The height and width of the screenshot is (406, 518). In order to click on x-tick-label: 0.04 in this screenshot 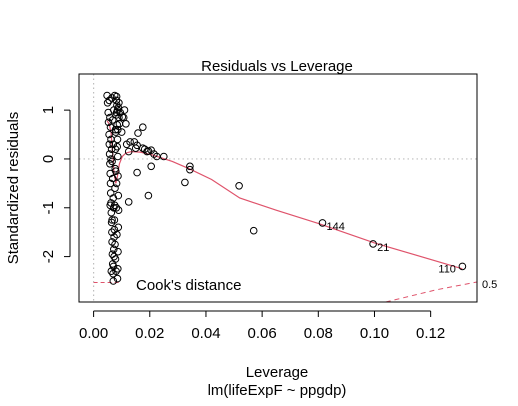, I will do `click(205, 333)`.